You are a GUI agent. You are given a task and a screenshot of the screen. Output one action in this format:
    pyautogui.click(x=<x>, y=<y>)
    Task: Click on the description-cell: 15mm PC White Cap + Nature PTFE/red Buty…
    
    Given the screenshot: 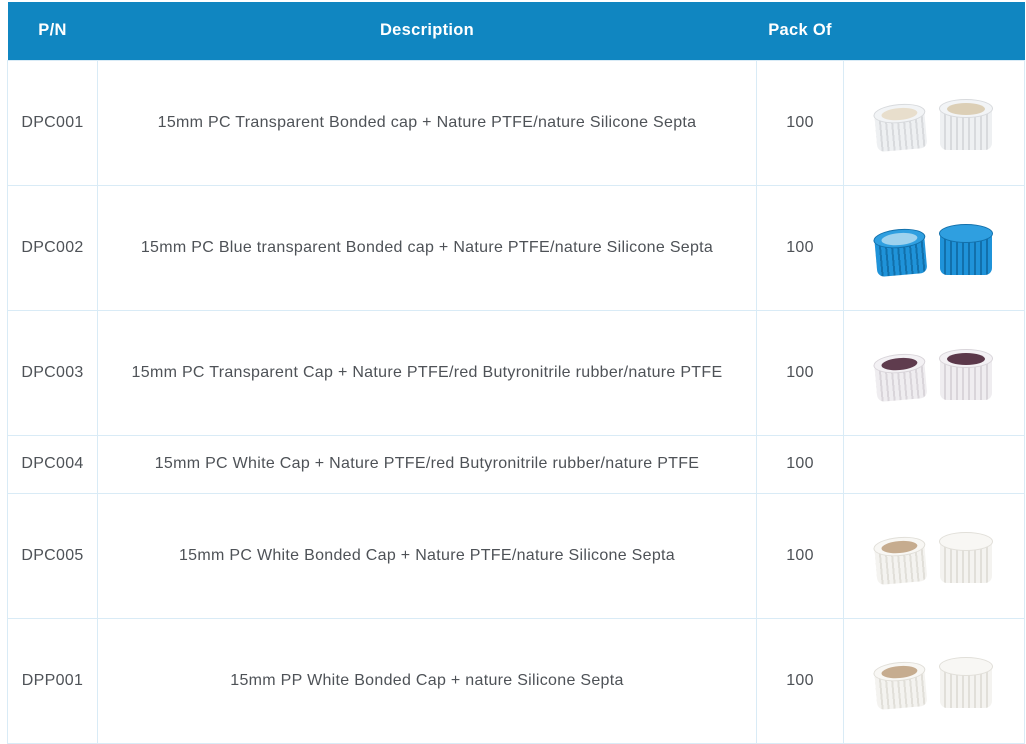 What is the action you would take?
    pyautogui.click(x=427, y=464)
    